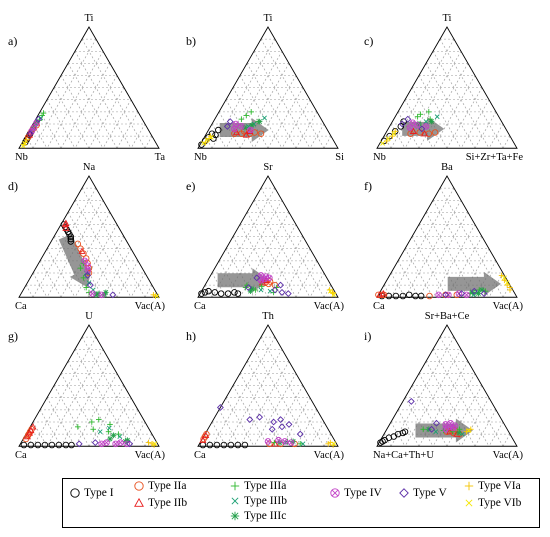 The width and height of the screenshot is (550, 537). I want to click on legend-item: Type IV, so click(355, 493).